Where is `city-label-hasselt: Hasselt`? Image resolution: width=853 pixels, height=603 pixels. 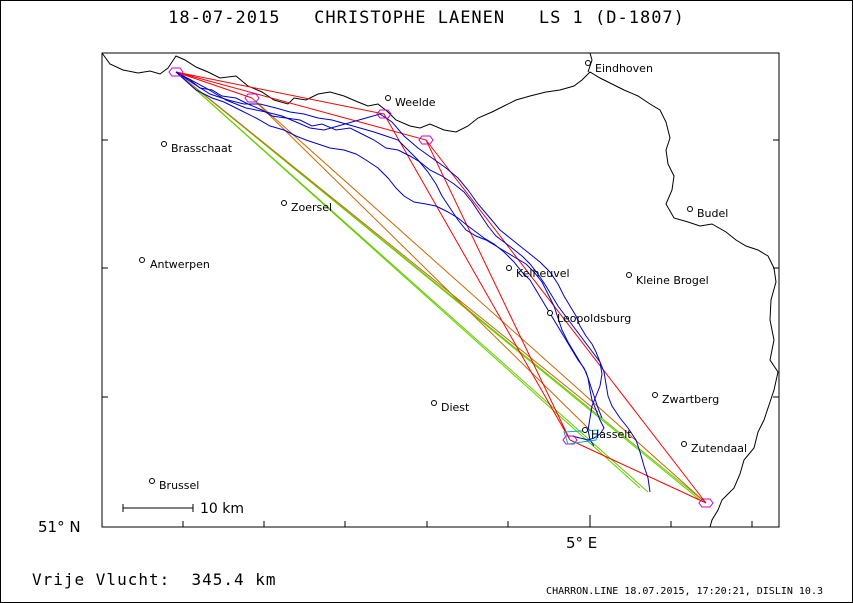 city-label-hasselt: Hasselt is located at coordinates (611, 434).